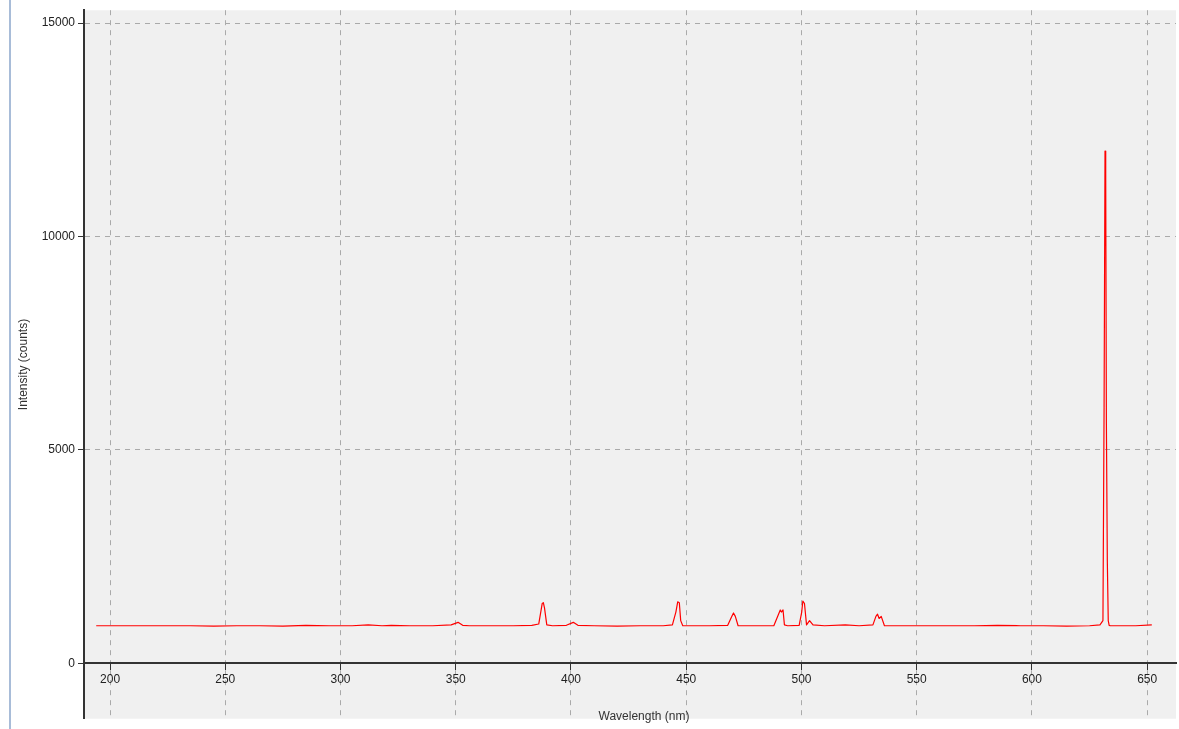  What do you see at coordinates (571, 678) in the screenshot?
I see `x-tick-label: 400` at bounding box center [571, 678].